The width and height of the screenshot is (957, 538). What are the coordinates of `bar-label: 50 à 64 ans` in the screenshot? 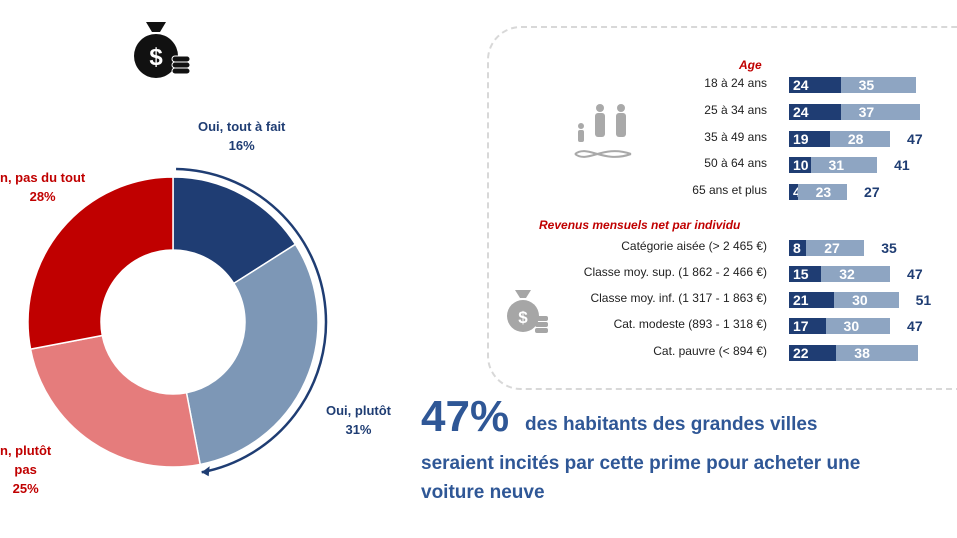 It's located at (735, 163).